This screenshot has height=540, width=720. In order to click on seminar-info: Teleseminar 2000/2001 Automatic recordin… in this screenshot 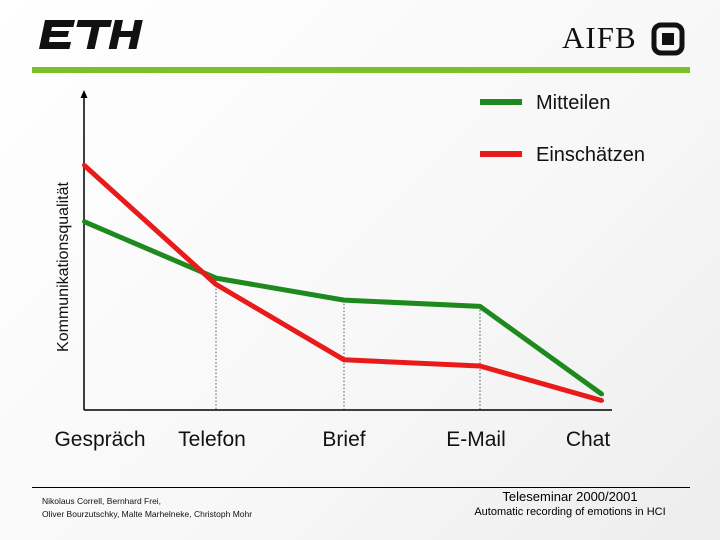, I will do `click(570, 504)`.